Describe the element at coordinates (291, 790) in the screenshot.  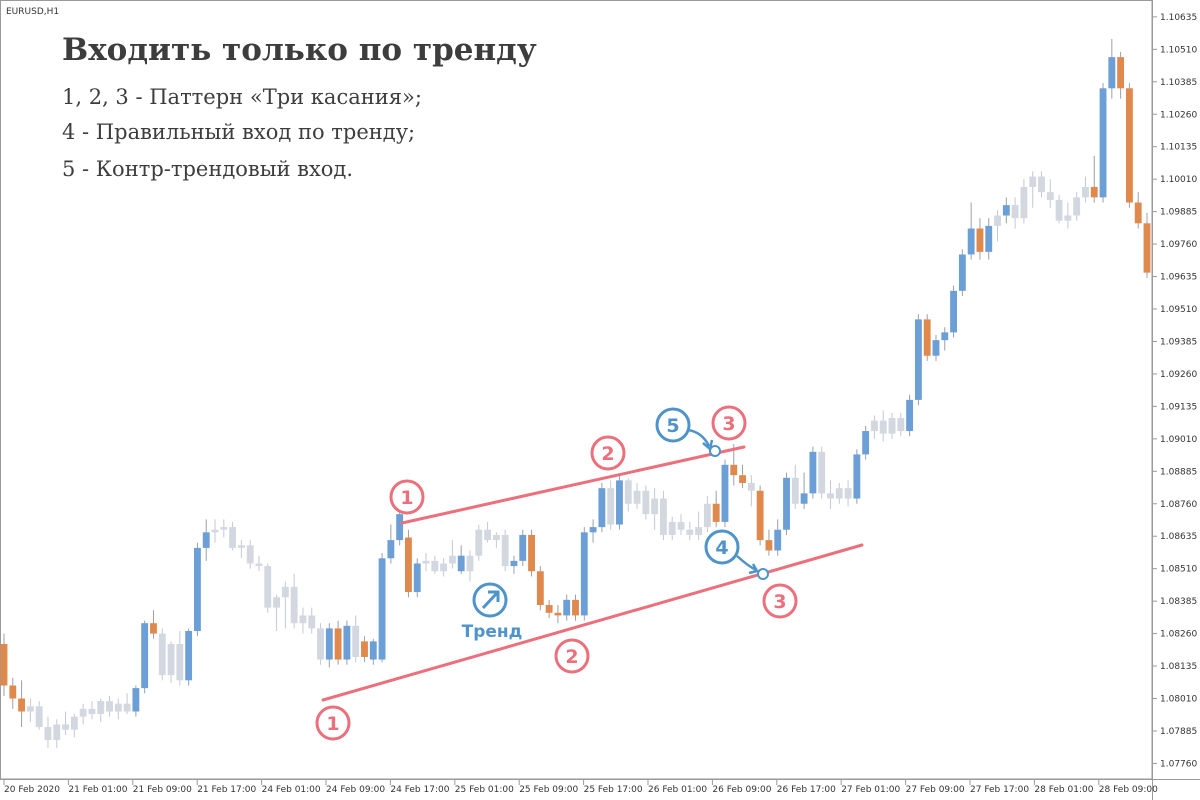
I see `x-tick-label: 24 Feb 01:00` at that location.